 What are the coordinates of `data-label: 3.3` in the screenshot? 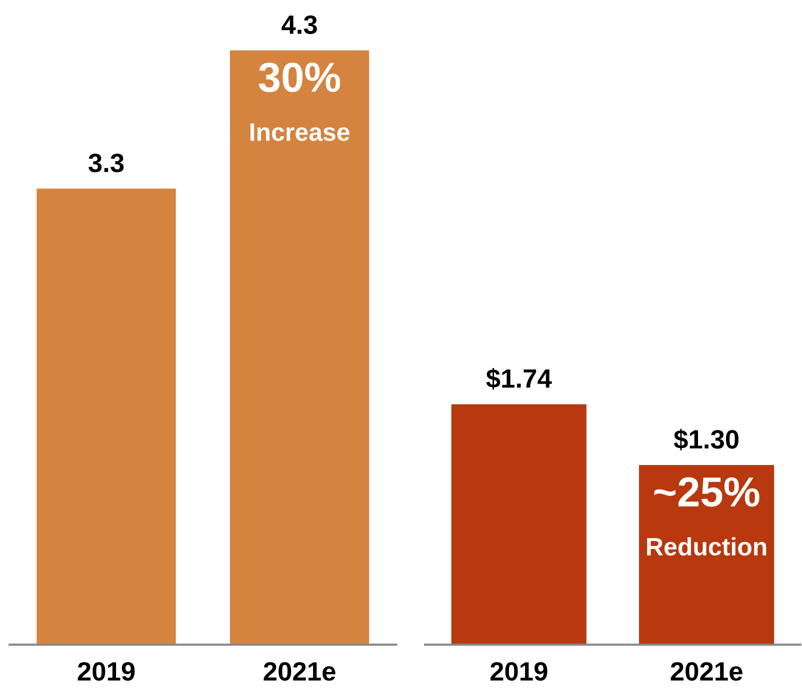 It's located at (106, 163).